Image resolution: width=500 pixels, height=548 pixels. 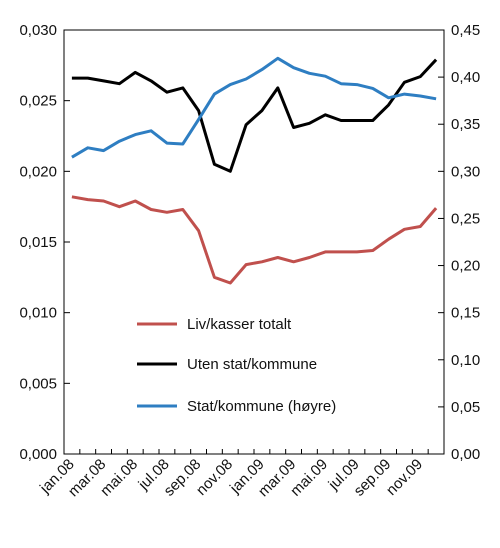 I want to click on right-tick-label: 0,45, so click(x=465, y=30).